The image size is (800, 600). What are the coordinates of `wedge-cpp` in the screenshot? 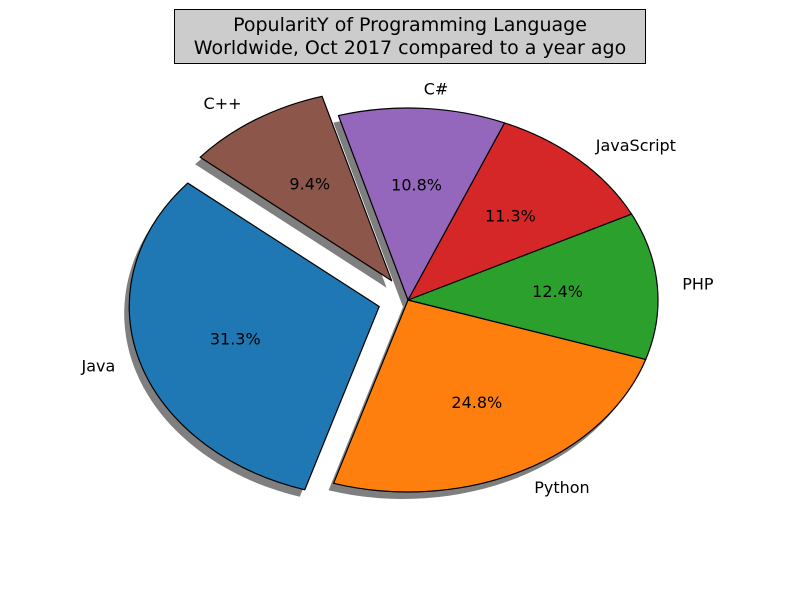 It's located at (296, 188).